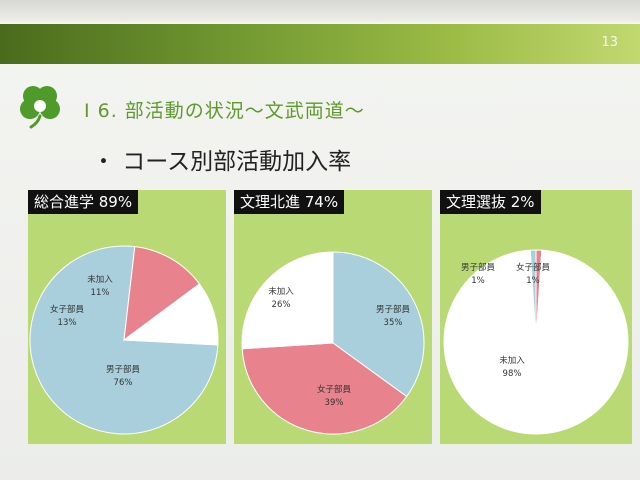  Describe the element at coordinates (512, 374) in the screenshot. I see `slice-percent: 98%` at that location.